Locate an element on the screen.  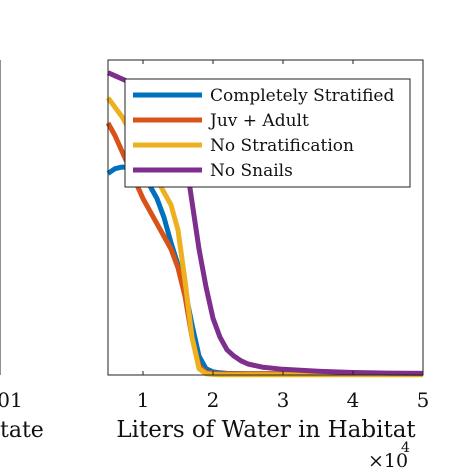
x-multiplier-base: ×10 is located at coordinates (388, 461).